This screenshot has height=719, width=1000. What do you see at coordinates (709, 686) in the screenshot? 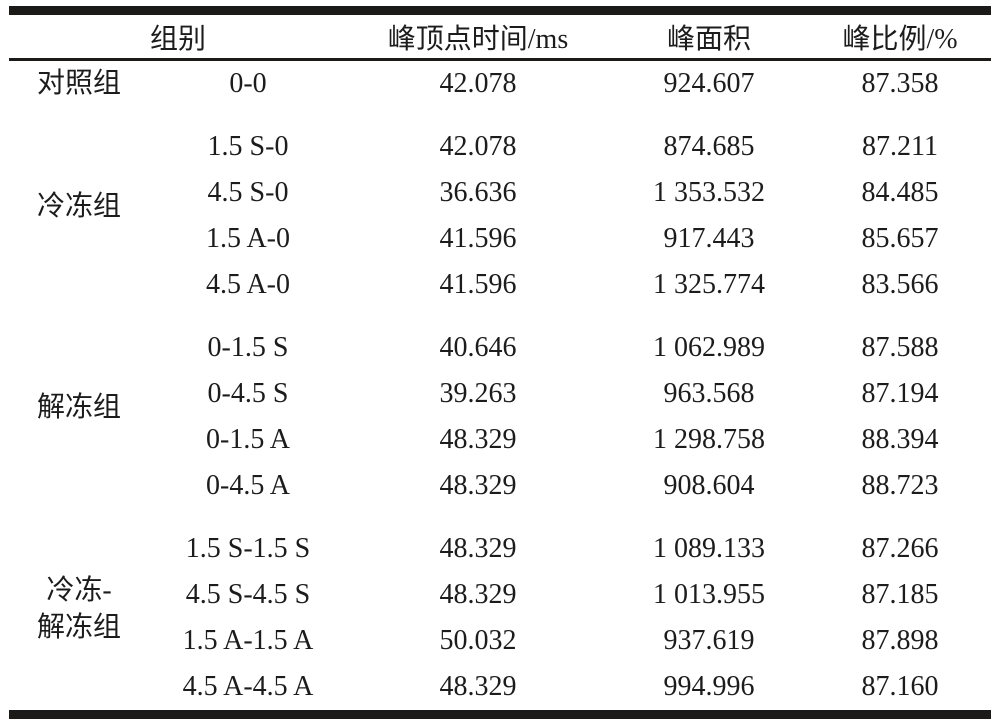
I see `cell-peak-area: 994.996` at bounding box center [709, 686].